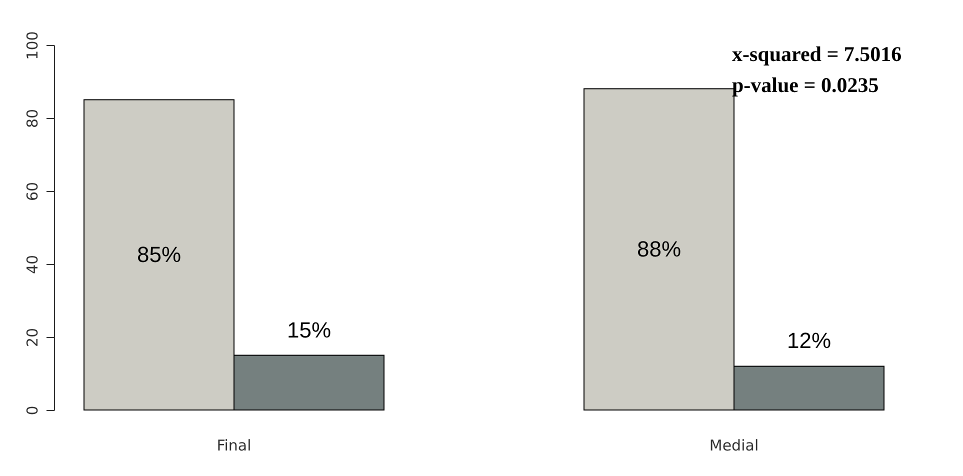 Image resolution: width=963 pixels, height=476 pixels. I want to click on y-tick-label: 80, so click(33, 118).